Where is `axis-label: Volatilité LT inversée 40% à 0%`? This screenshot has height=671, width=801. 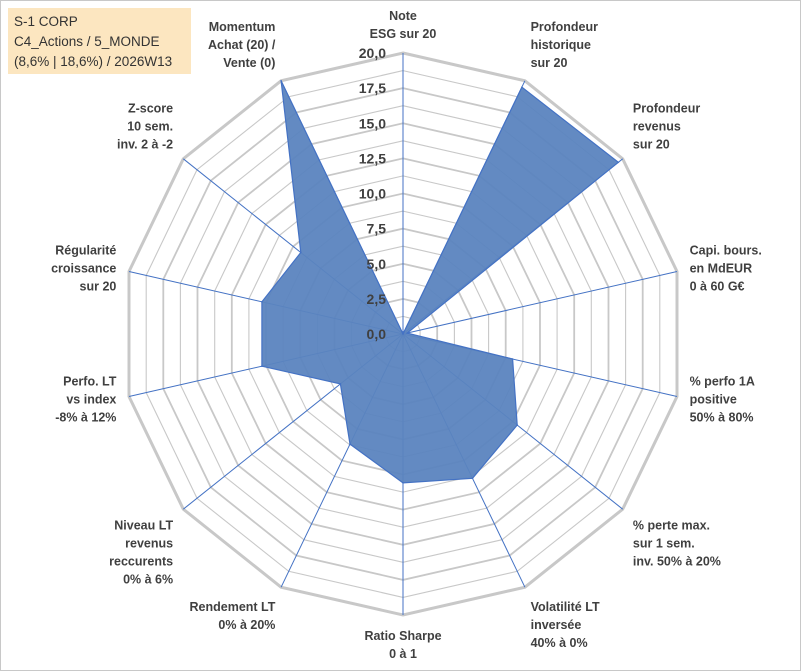 axis-label: Volatilité LT inversée 40% à 0% is located at coordinates (565, 625).